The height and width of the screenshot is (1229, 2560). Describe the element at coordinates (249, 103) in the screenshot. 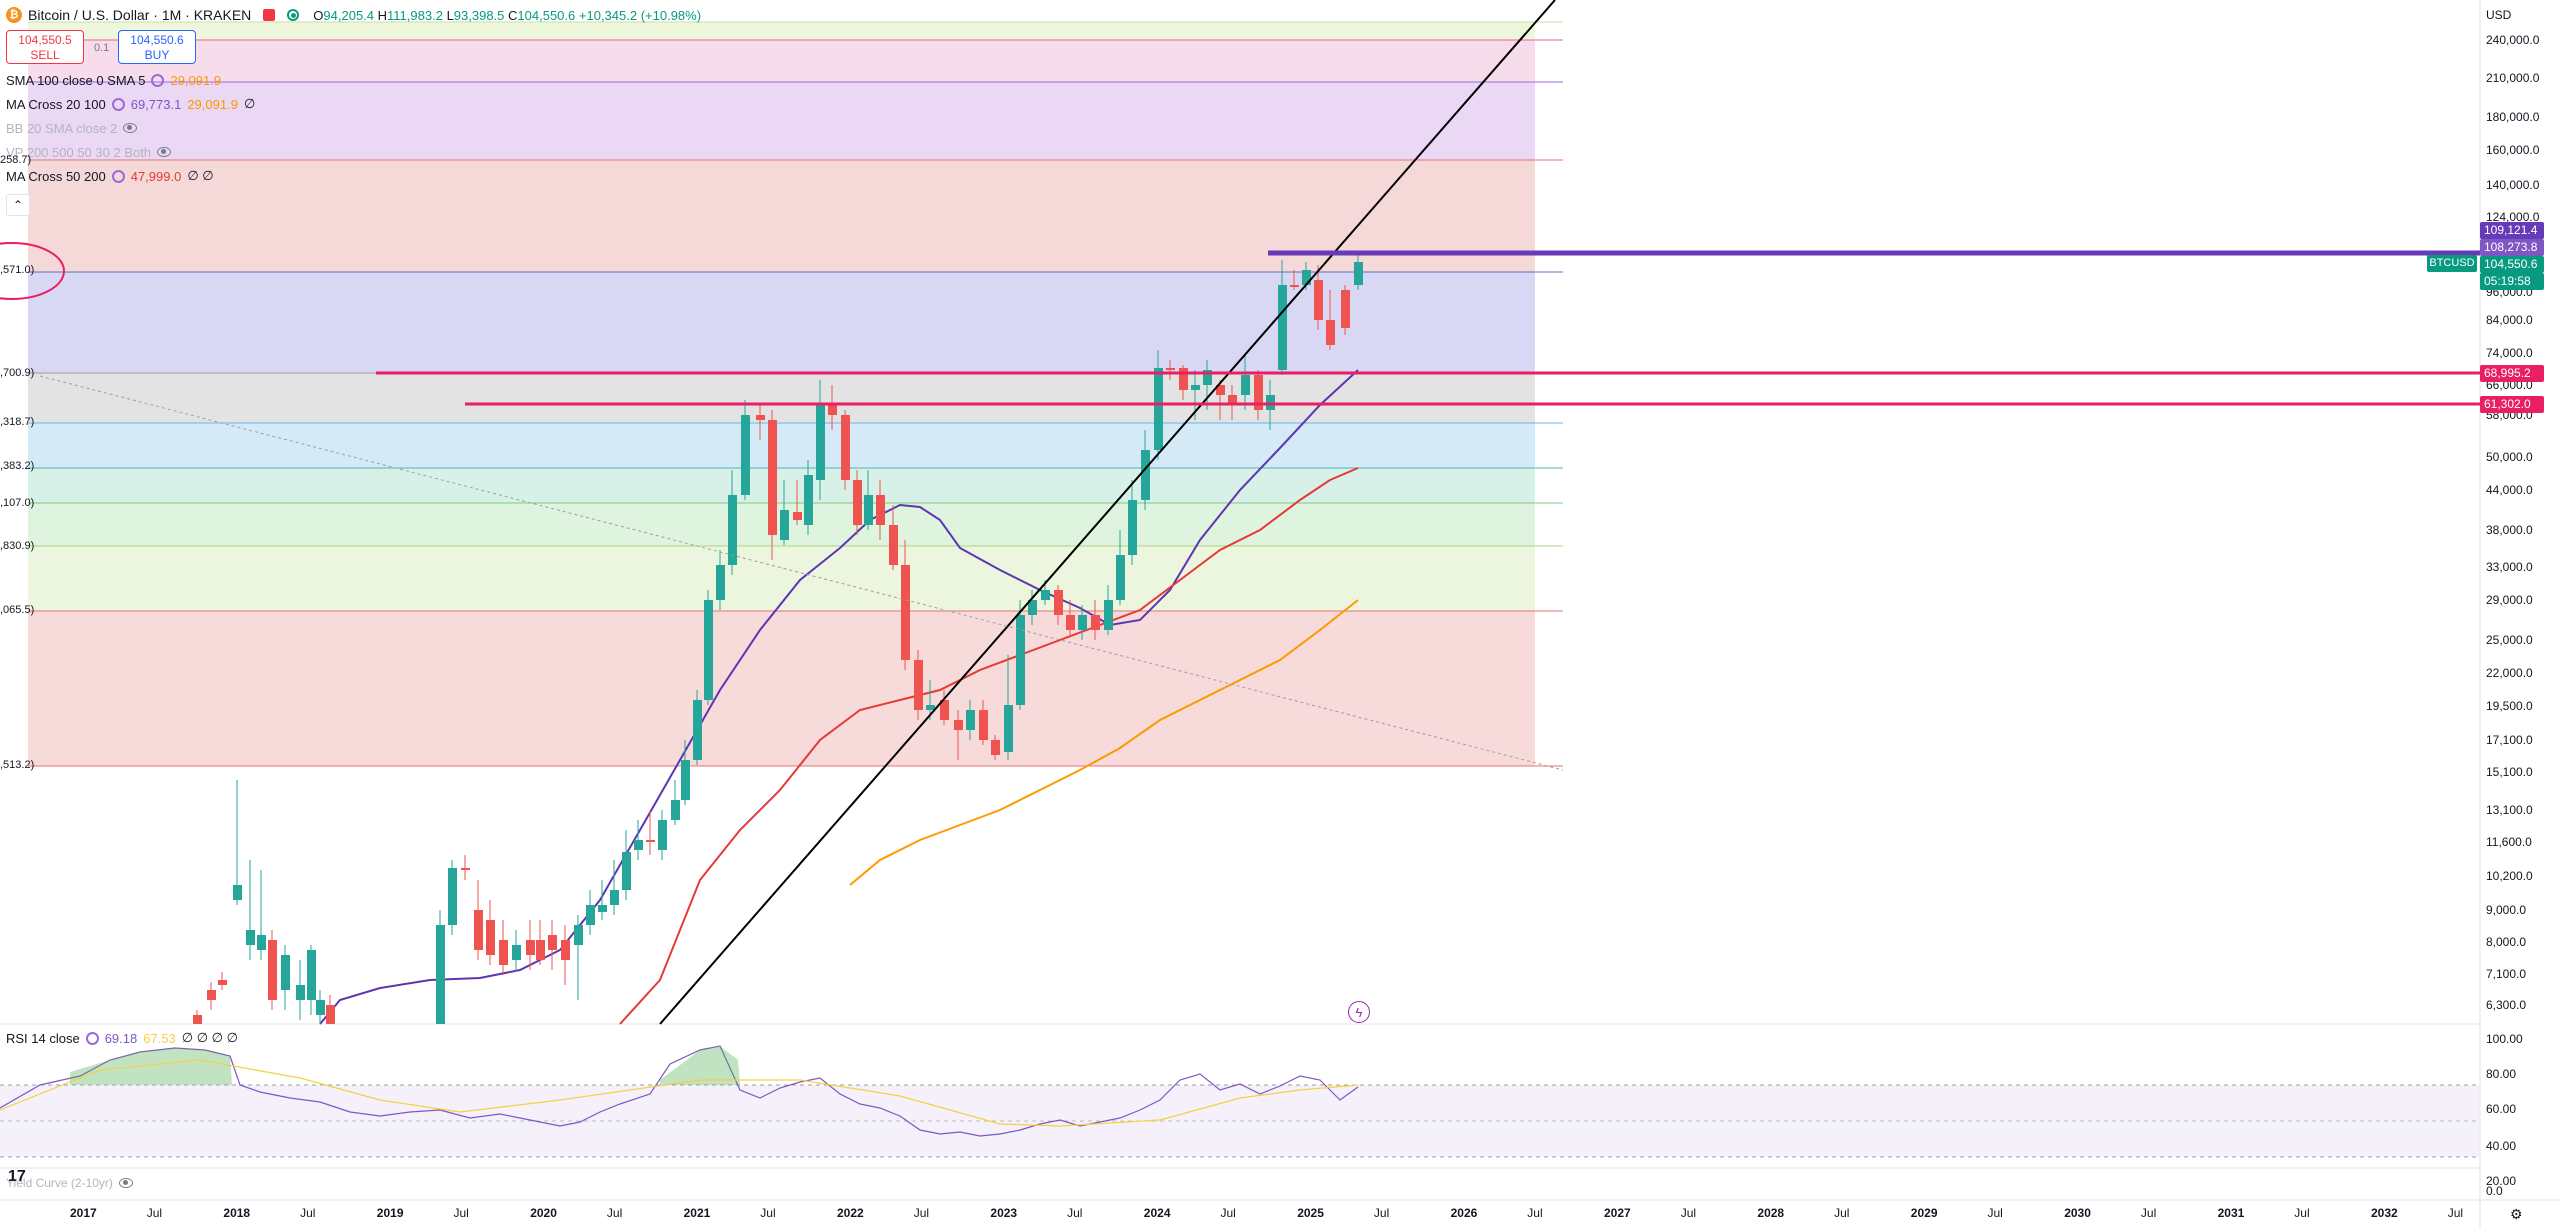

I see `indicator-extra: ∅` at that location.